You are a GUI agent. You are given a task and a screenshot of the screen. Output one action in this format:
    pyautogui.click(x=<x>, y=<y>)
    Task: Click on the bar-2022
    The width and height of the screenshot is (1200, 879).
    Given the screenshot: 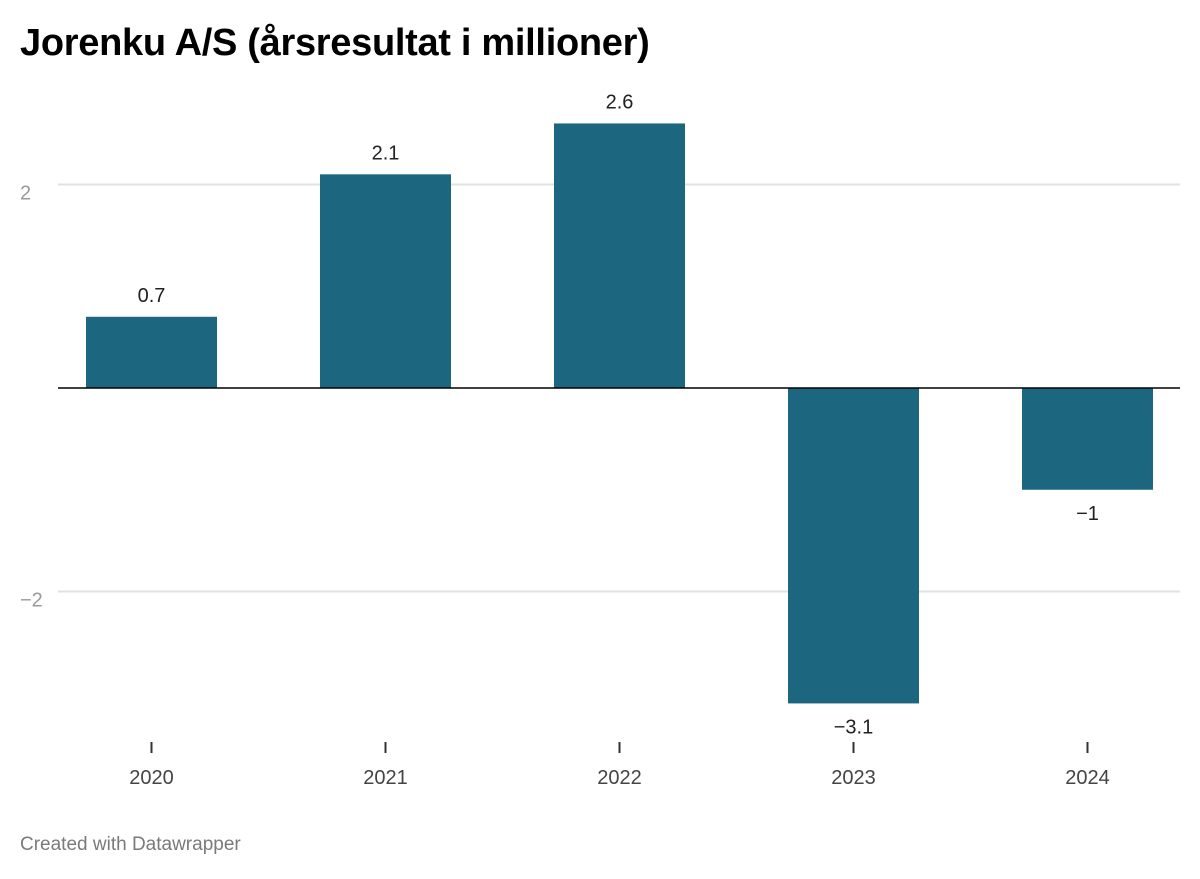 What is the action you would take?
    pyautogui.click(x=619, y=255)
    